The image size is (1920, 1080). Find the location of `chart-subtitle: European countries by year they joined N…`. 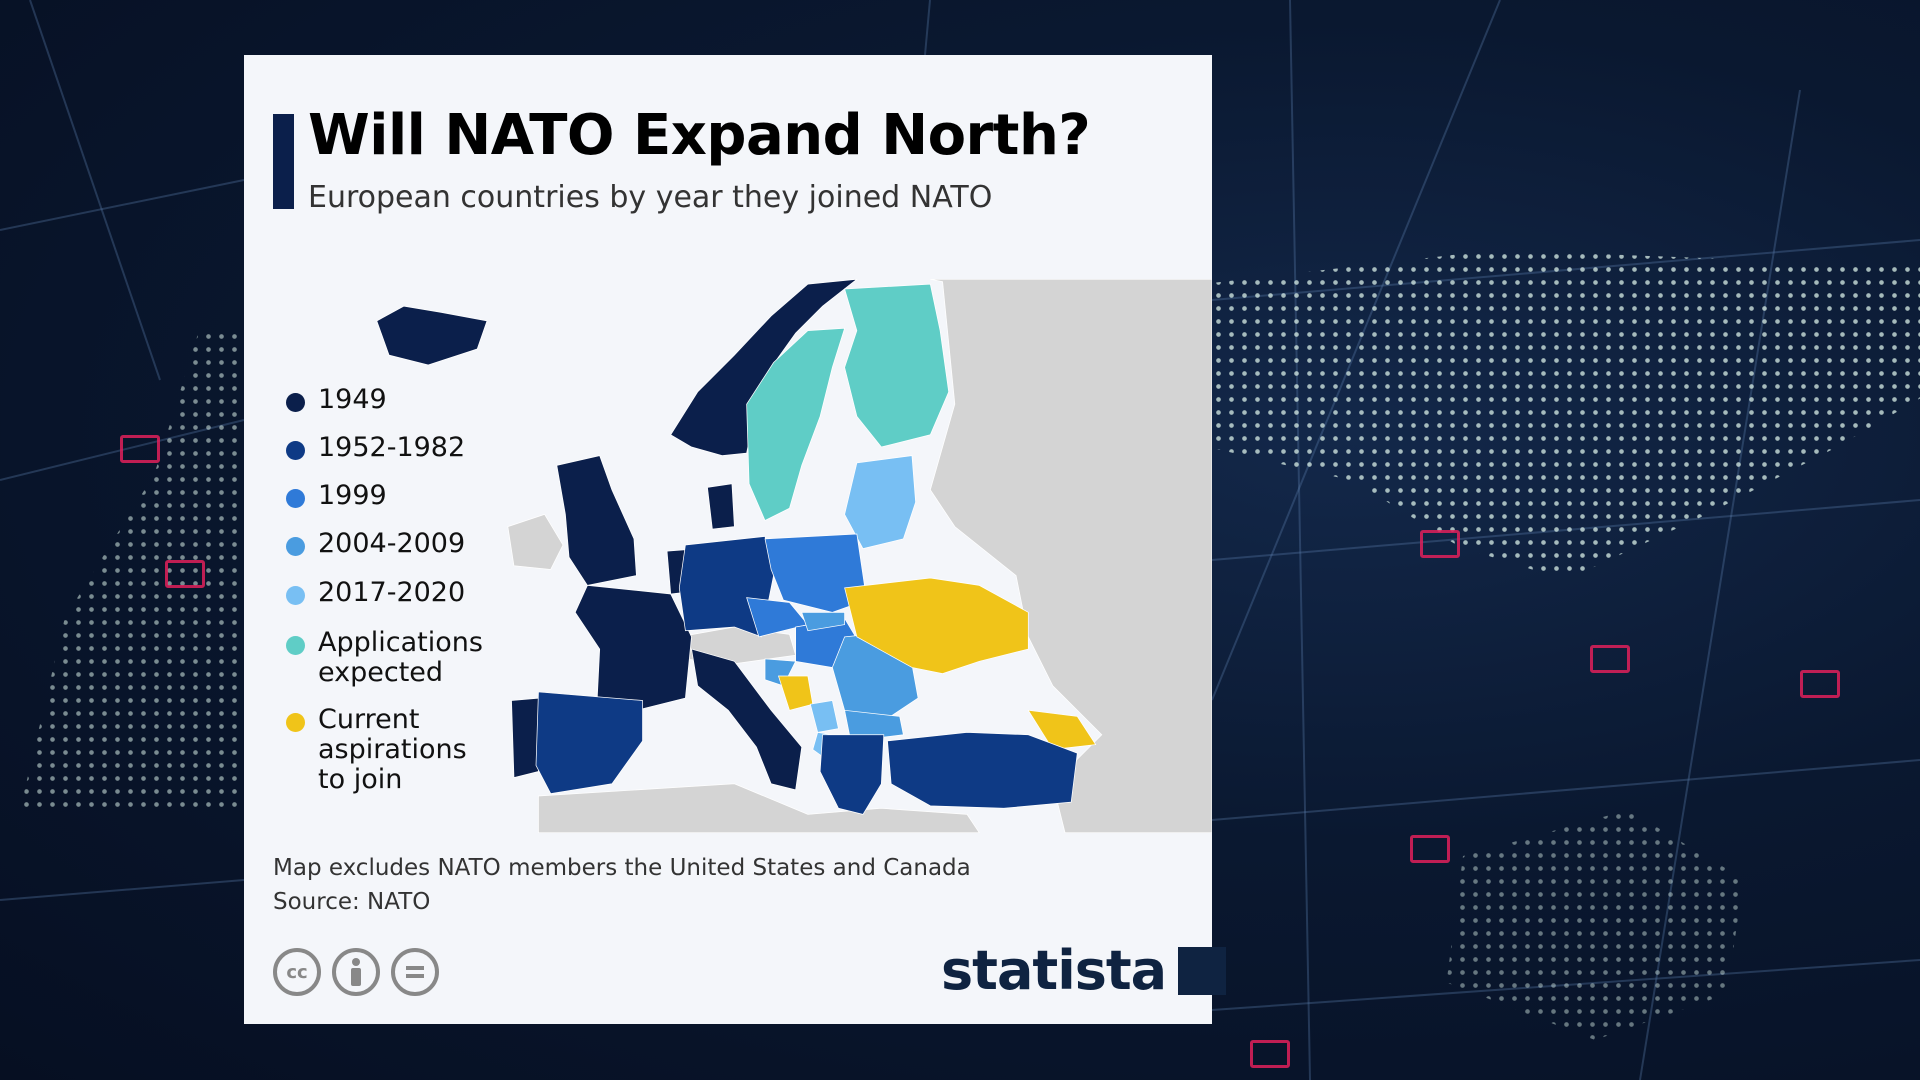

chart-subtitle: European countries by year they joined N… is located at coordinates (650, 197).